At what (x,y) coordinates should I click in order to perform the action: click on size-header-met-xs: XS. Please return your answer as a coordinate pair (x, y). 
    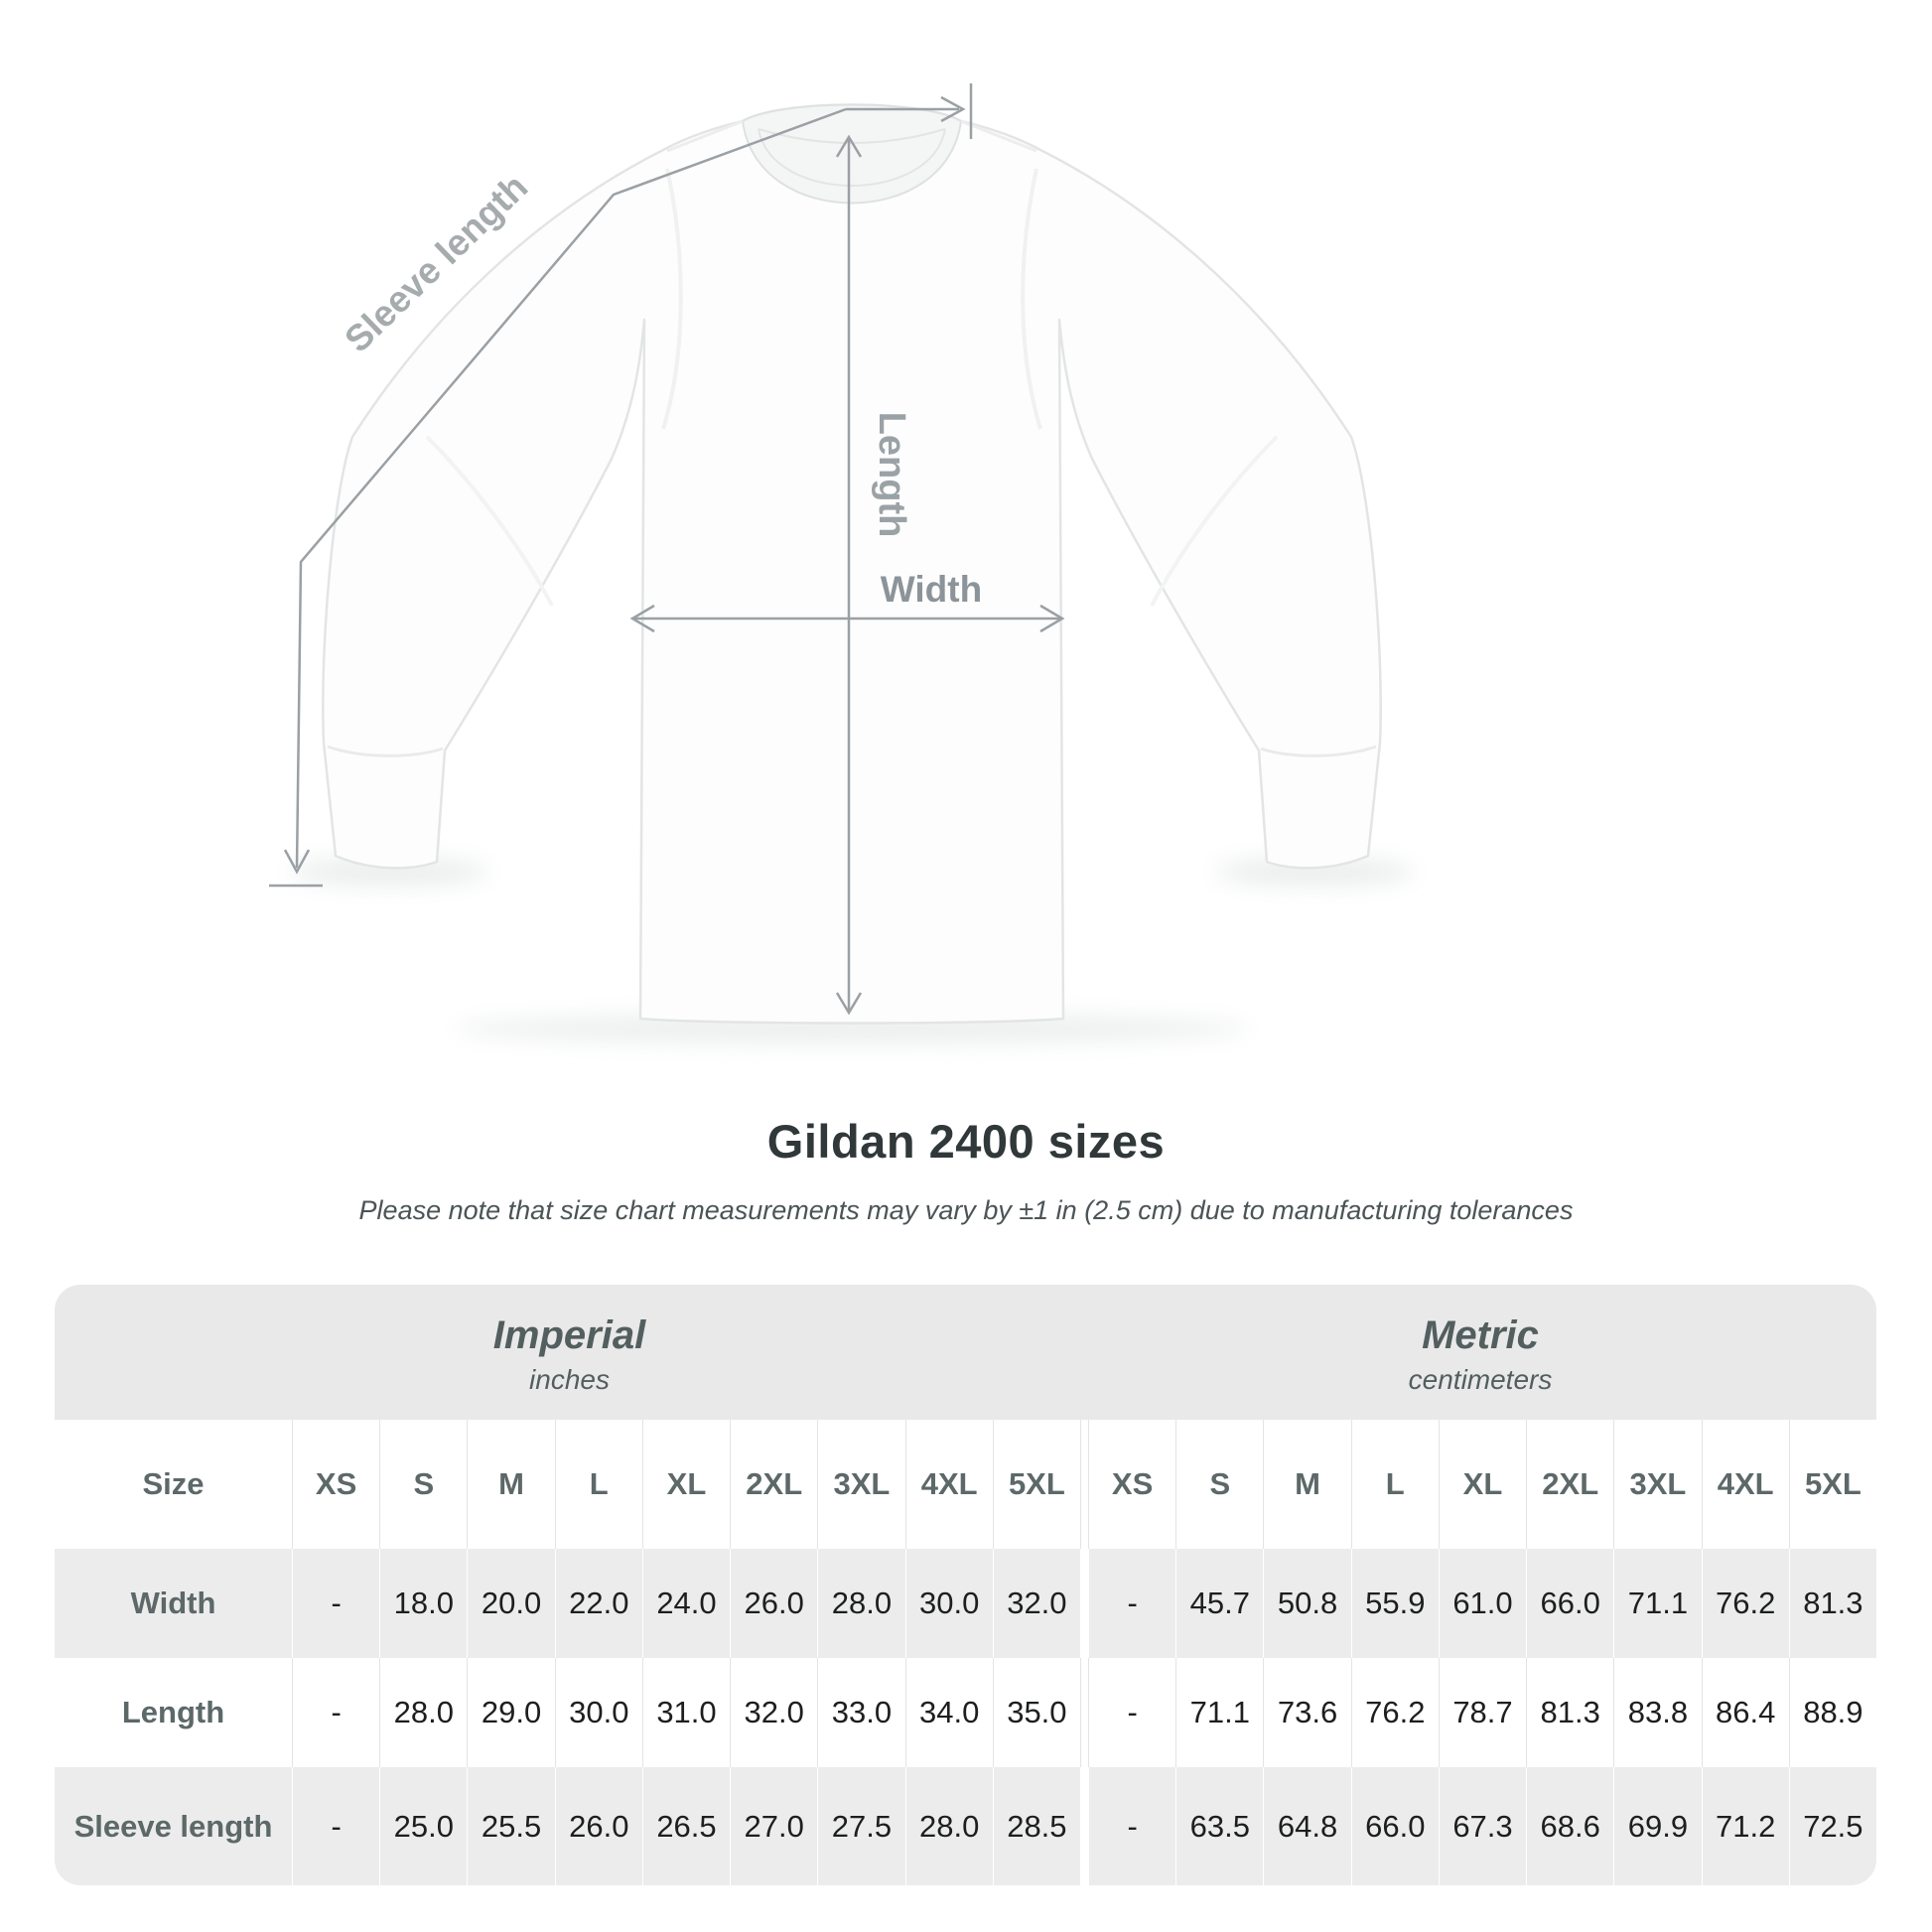
    Looking at the image, I should click on (1131, 1485).